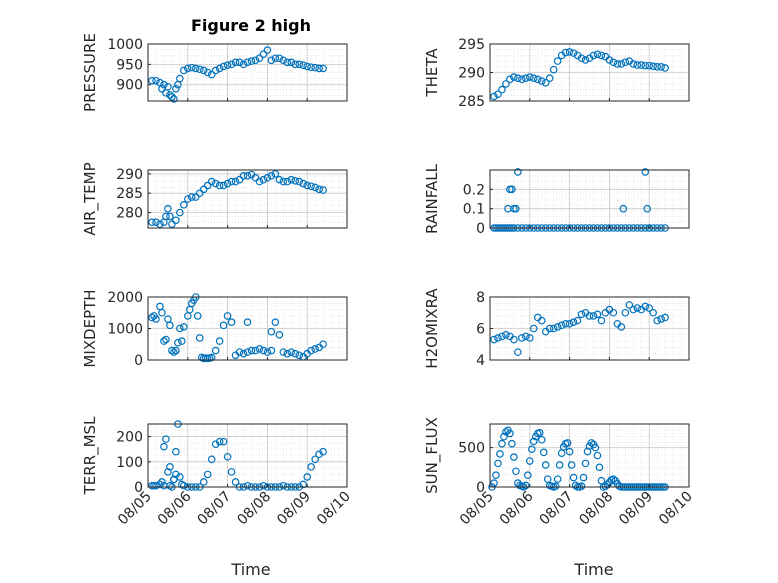 The width and height of the screenshot is (778, 583). What do you see at coordinates (90, 328) in the screenshot?
I see `y-axis-label: MIXDEPTH` at bounding box center [90, 328].